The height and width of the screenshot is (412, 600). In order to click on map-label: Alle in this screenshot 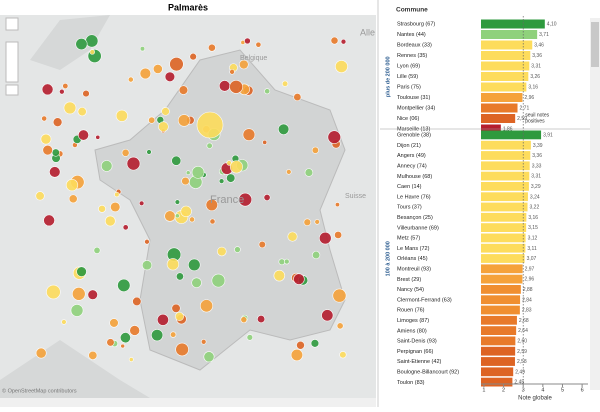, I will do `click(367, 32)`.